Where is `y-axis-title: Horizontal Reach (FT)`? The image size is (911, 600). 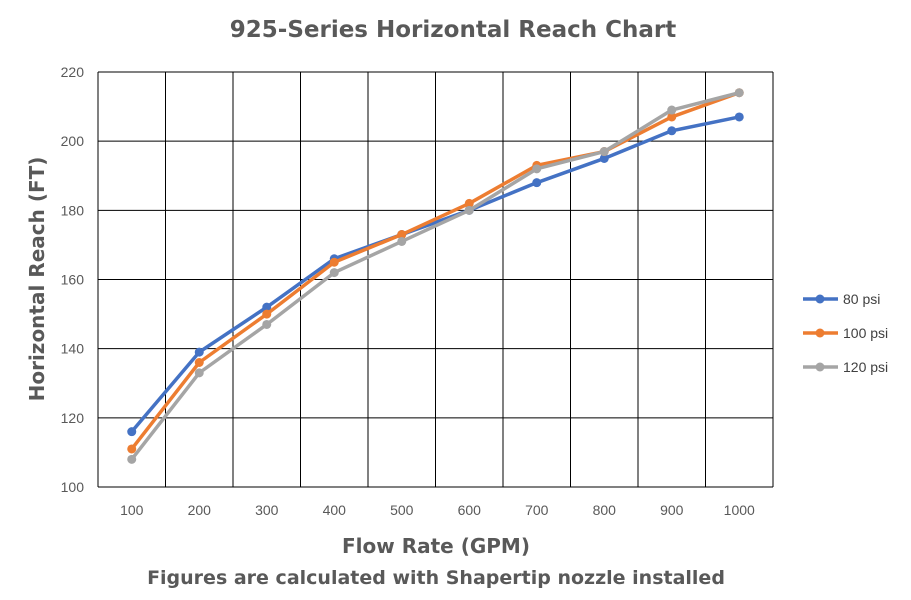 y-axis-title: Horizontal Reach (FT) is located at coordinates (37, 279).